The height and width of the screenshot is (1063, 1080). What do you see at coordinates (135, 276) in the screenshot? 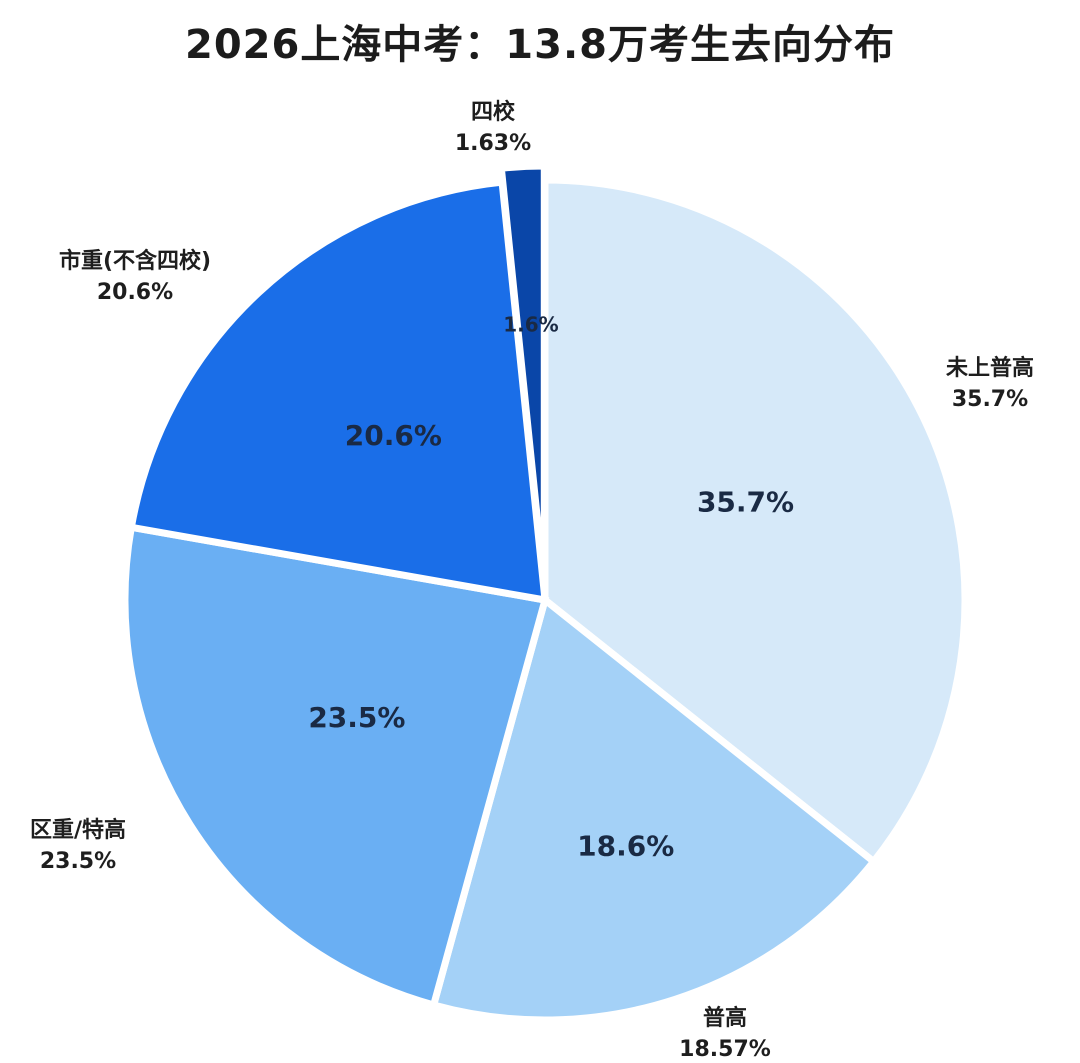
I see `slice-outer-label: 市重(不含四校) 20.6%` at bounding box center [135, 276].